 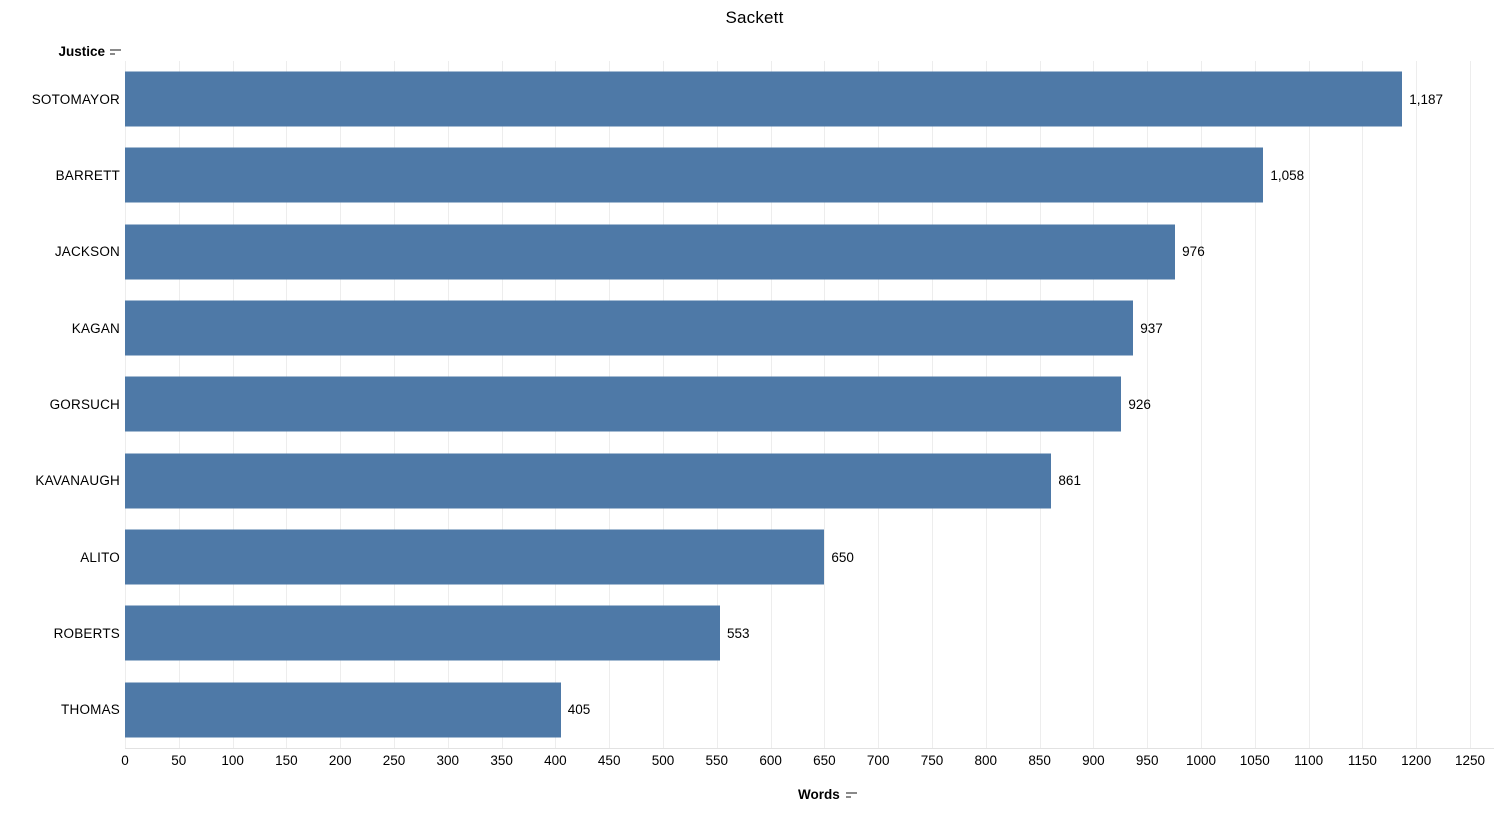 What do you see at coordinates (878, 760) in the screenshot?
I see `x-tick-label: 700` at bounding box center [878, 760].